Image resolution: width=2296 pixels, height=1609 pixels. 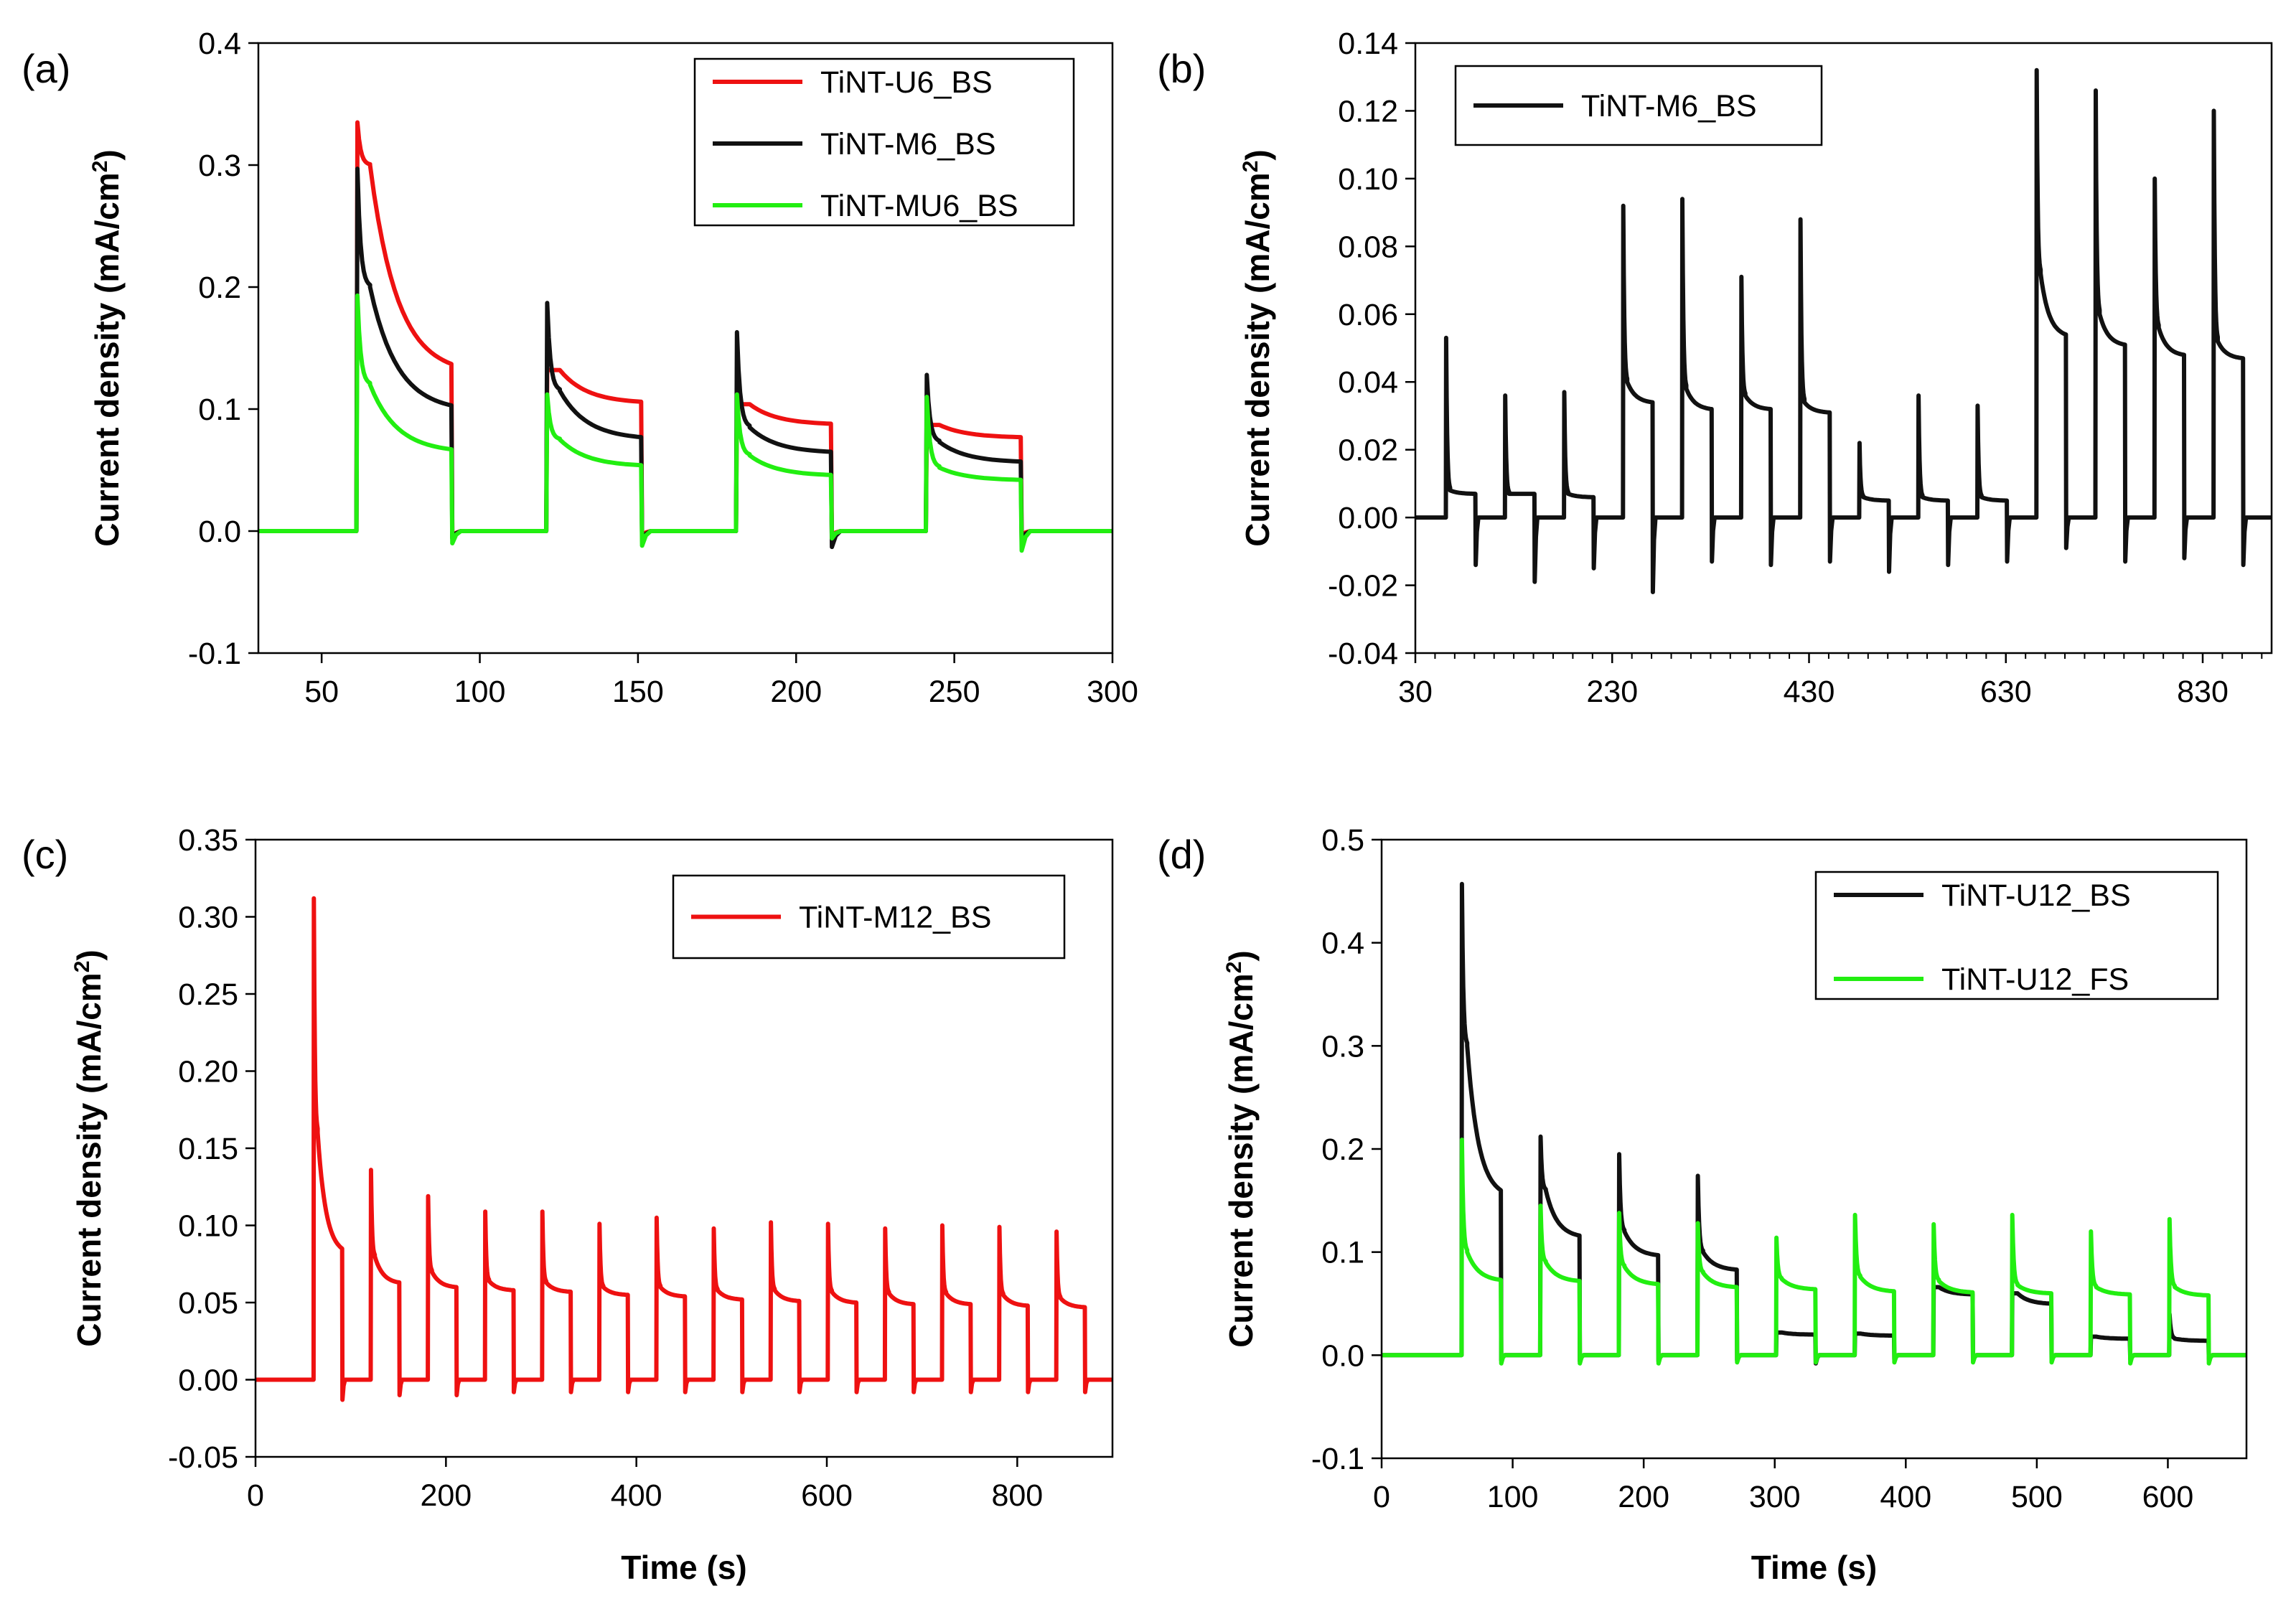 What do you see at coordinates (1017, 1495) in the screenshot?
I see `x-tick-label: 800` at bounding box center [1017, 1495].